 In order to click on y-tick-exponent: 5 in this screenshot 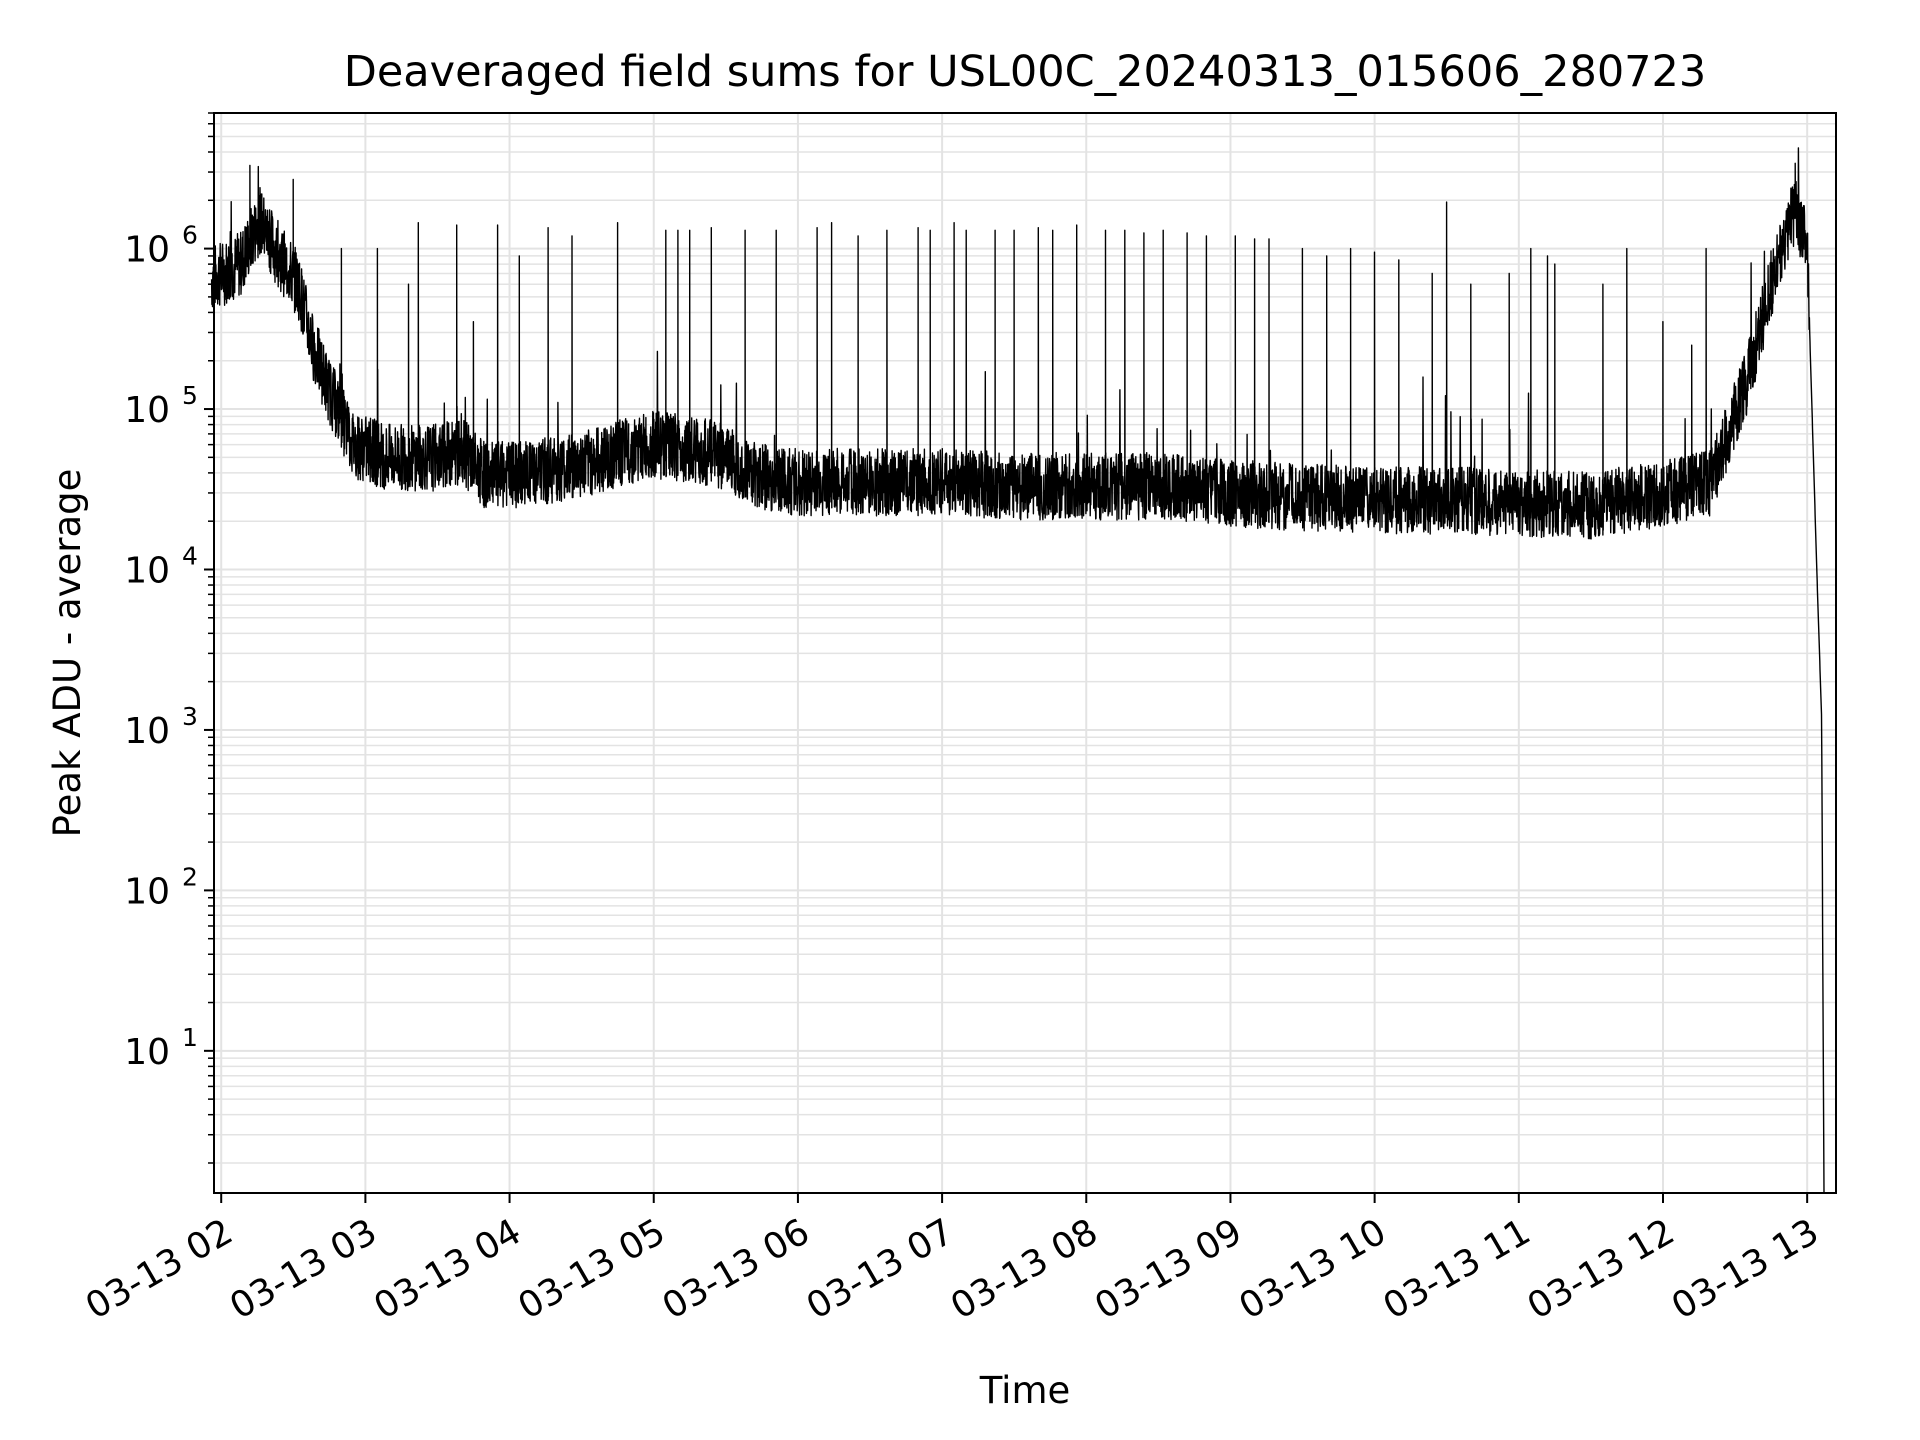, I will do `click(190, 395)`.